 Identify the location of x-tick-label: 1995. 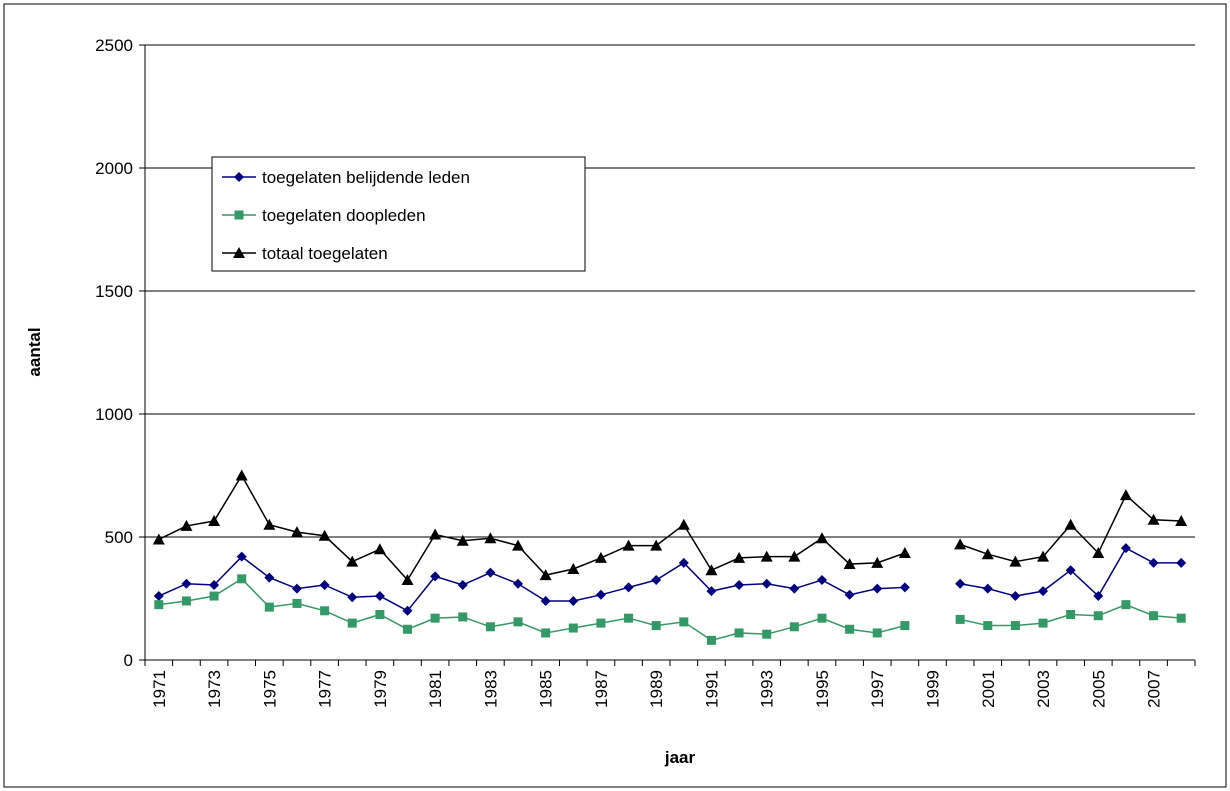
(822, 689).